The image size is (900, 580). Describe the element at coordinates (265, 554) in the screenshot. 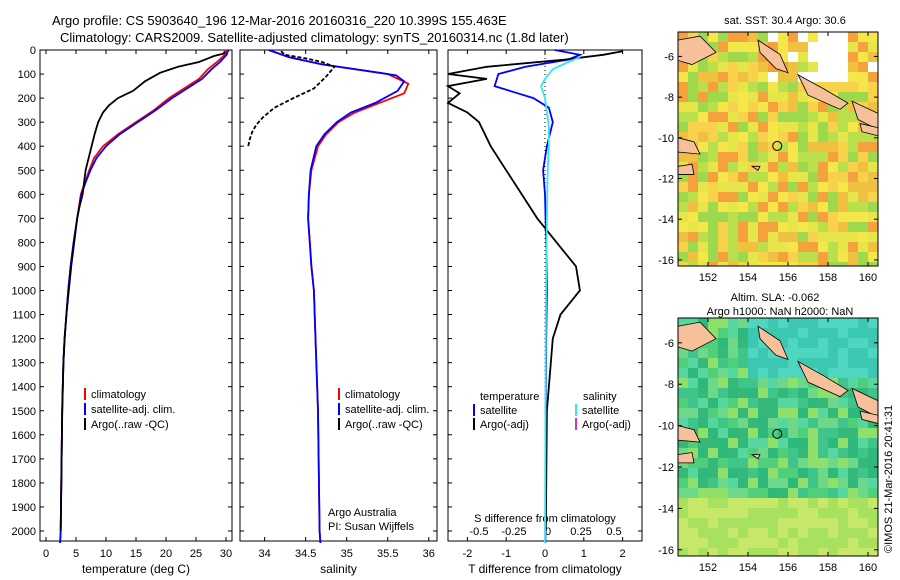

I see `x-tick-label: 34` at that location.